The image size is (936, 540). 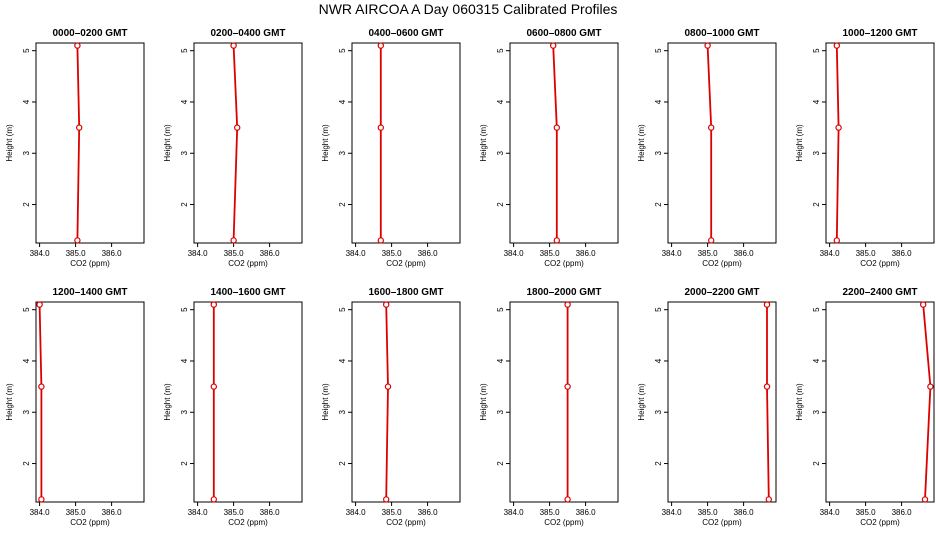 I want to click on panel-title: 1200–1400 GMT, so click(x=89, y=292).